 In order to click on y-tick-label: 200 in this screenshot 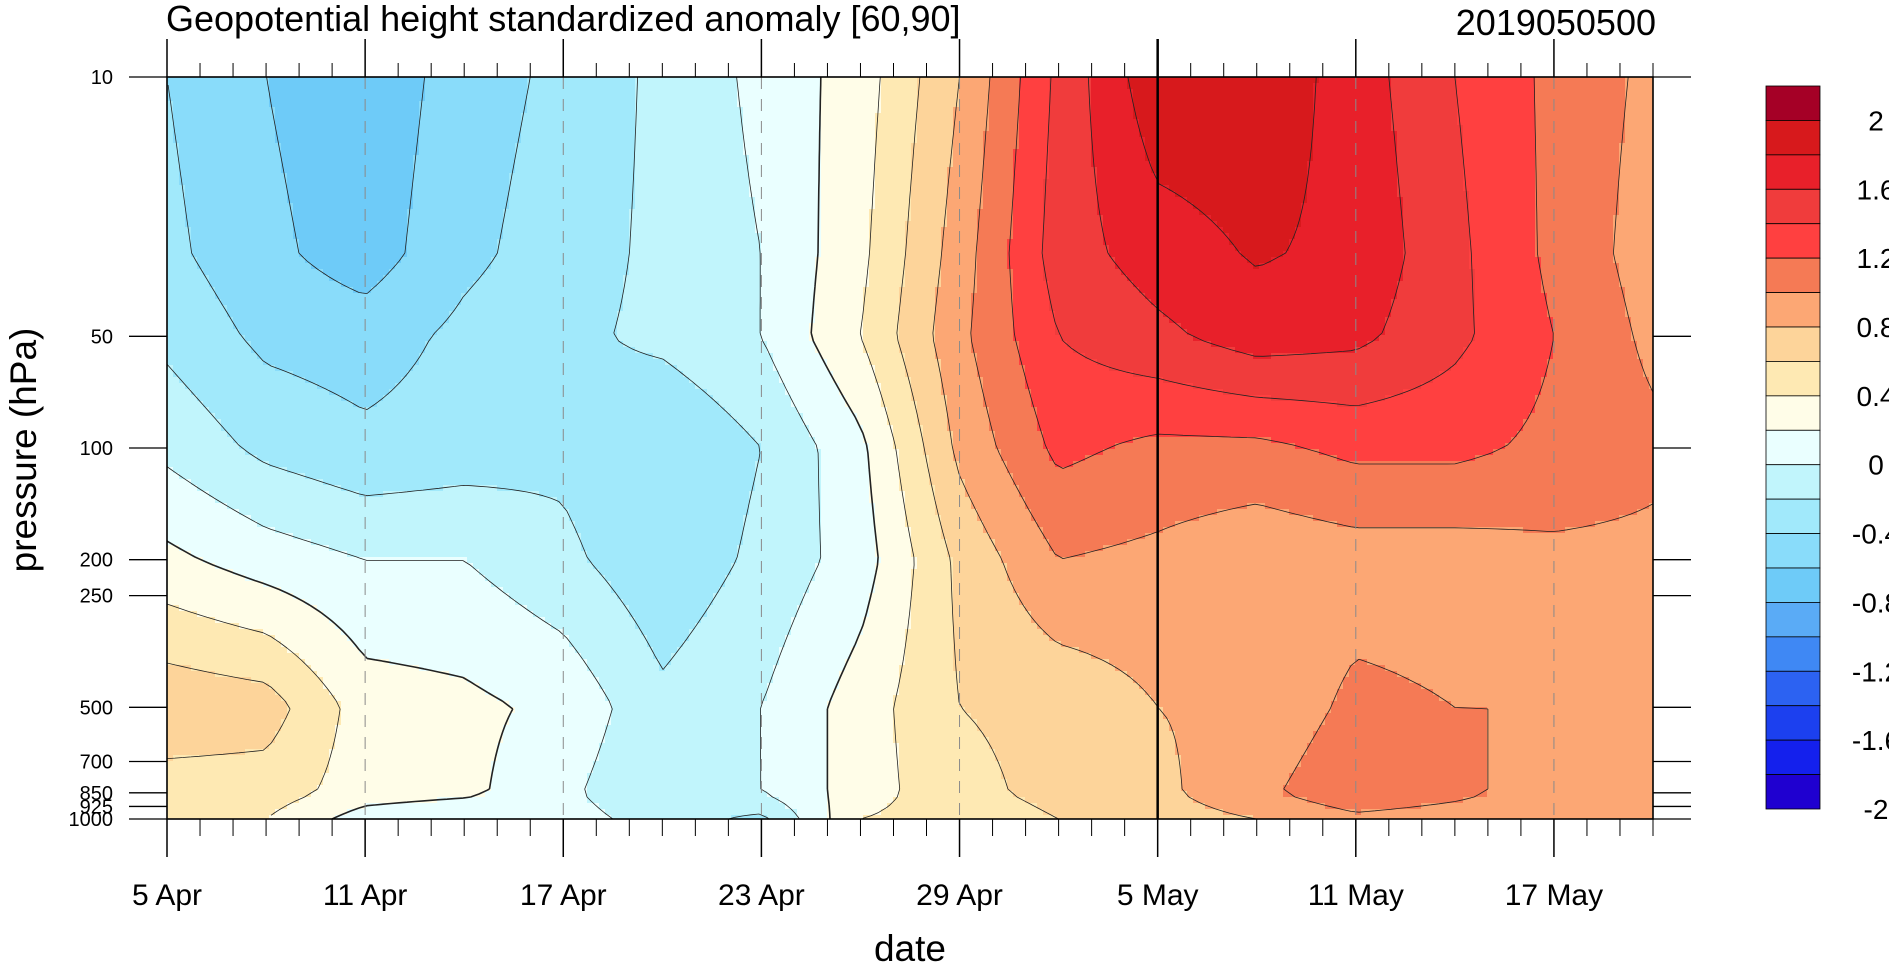, I will do `click(96, 561)`.